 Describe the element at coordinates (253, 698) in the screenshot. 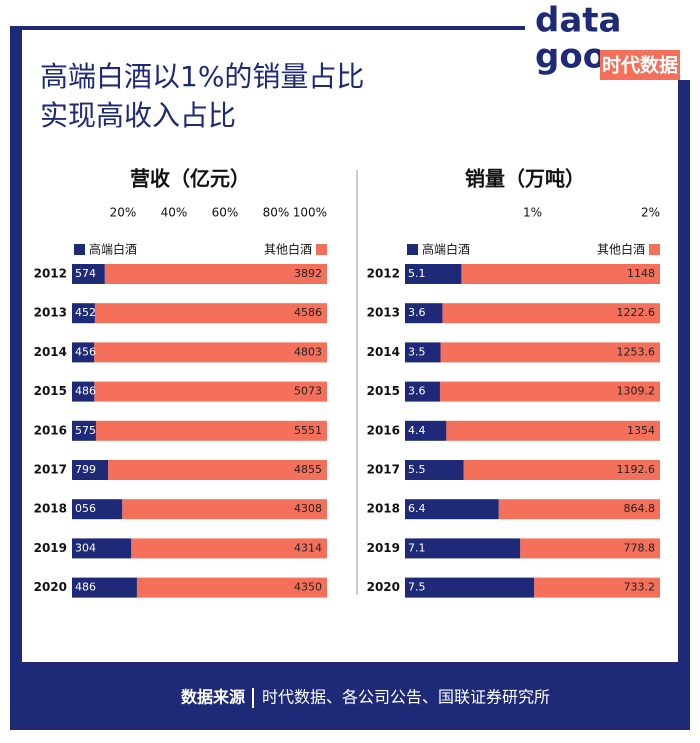

I see `footer-separator` at that location.